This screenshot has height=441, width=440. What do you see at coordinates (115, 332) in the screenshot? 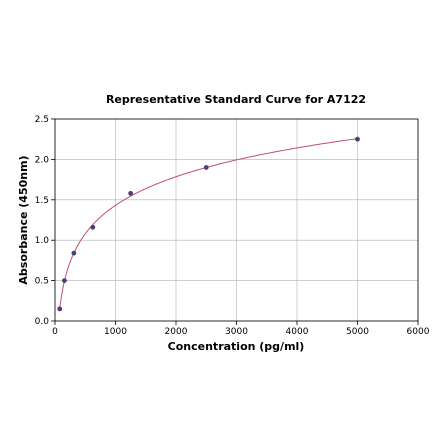
I see `x-tick-label: 1000` at bounding box center [115, 332].